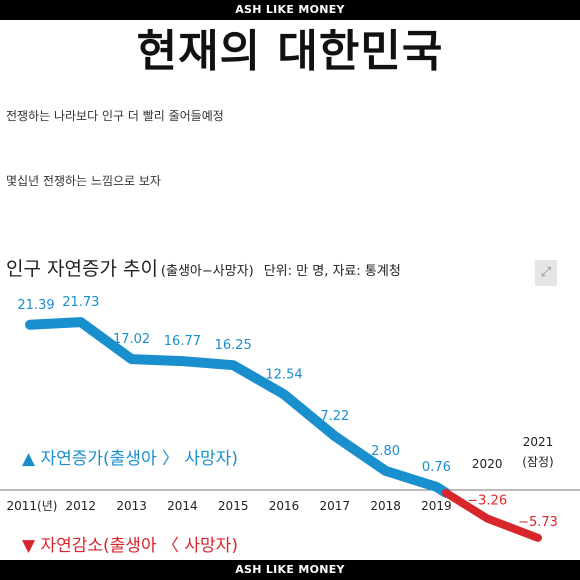  What do you see at coordinates (233, 506) in the screenshot?
I see `x-tick-label: 2015` at bounding box center [233, 506].